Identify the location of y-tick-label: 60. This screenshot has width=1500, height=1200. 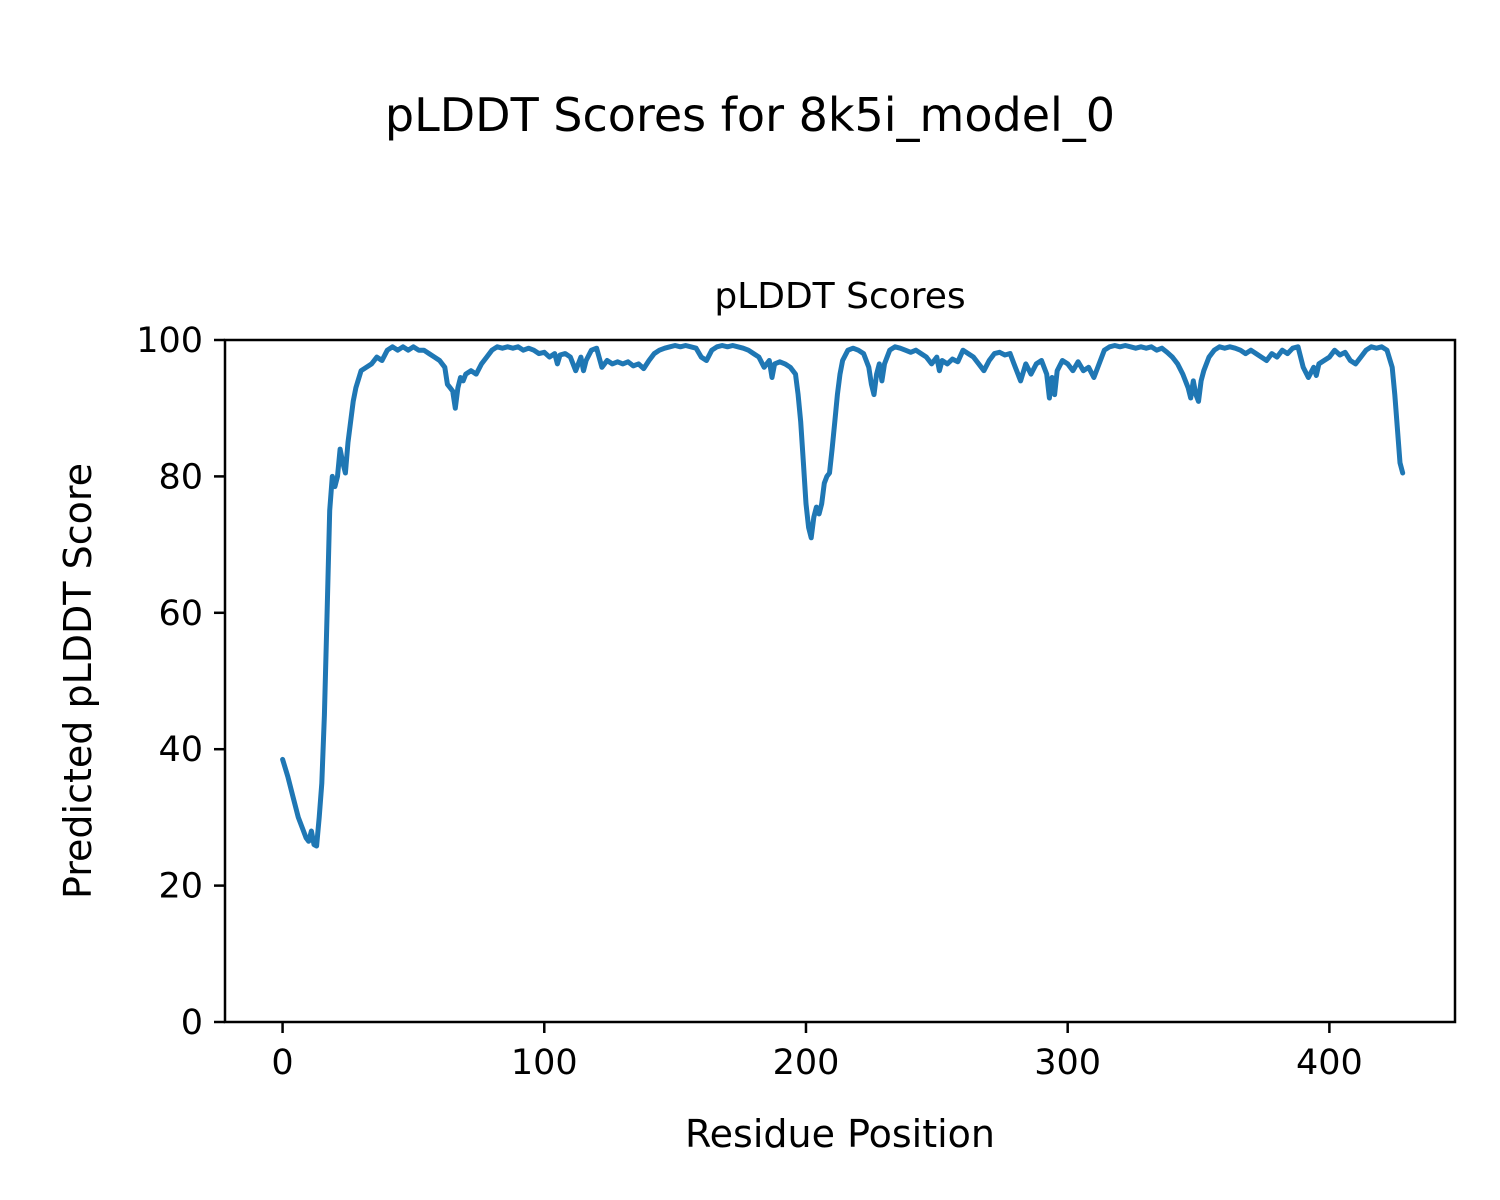
(180, 614).